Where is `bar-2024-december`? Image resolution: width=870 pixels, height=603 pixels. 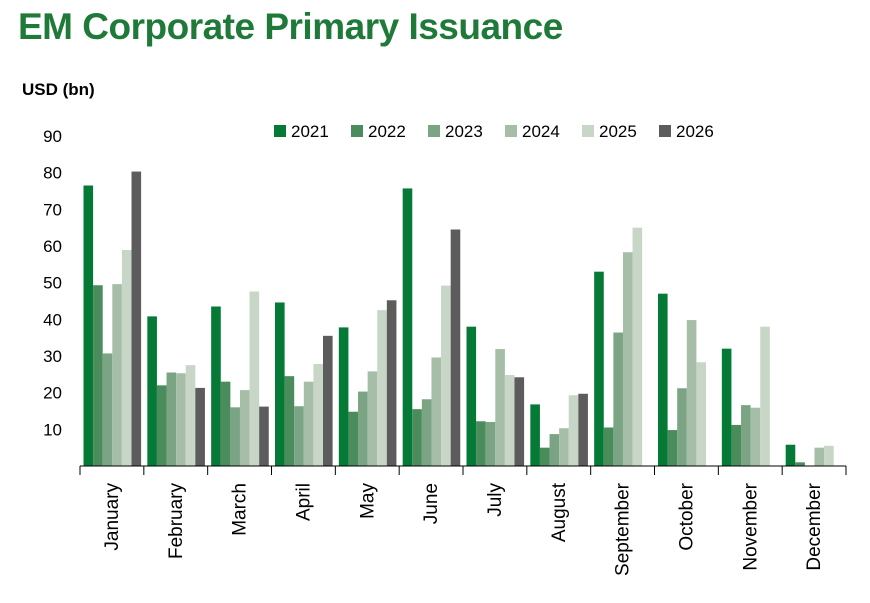
bar-2024-december is located at coordinates (819, 456).